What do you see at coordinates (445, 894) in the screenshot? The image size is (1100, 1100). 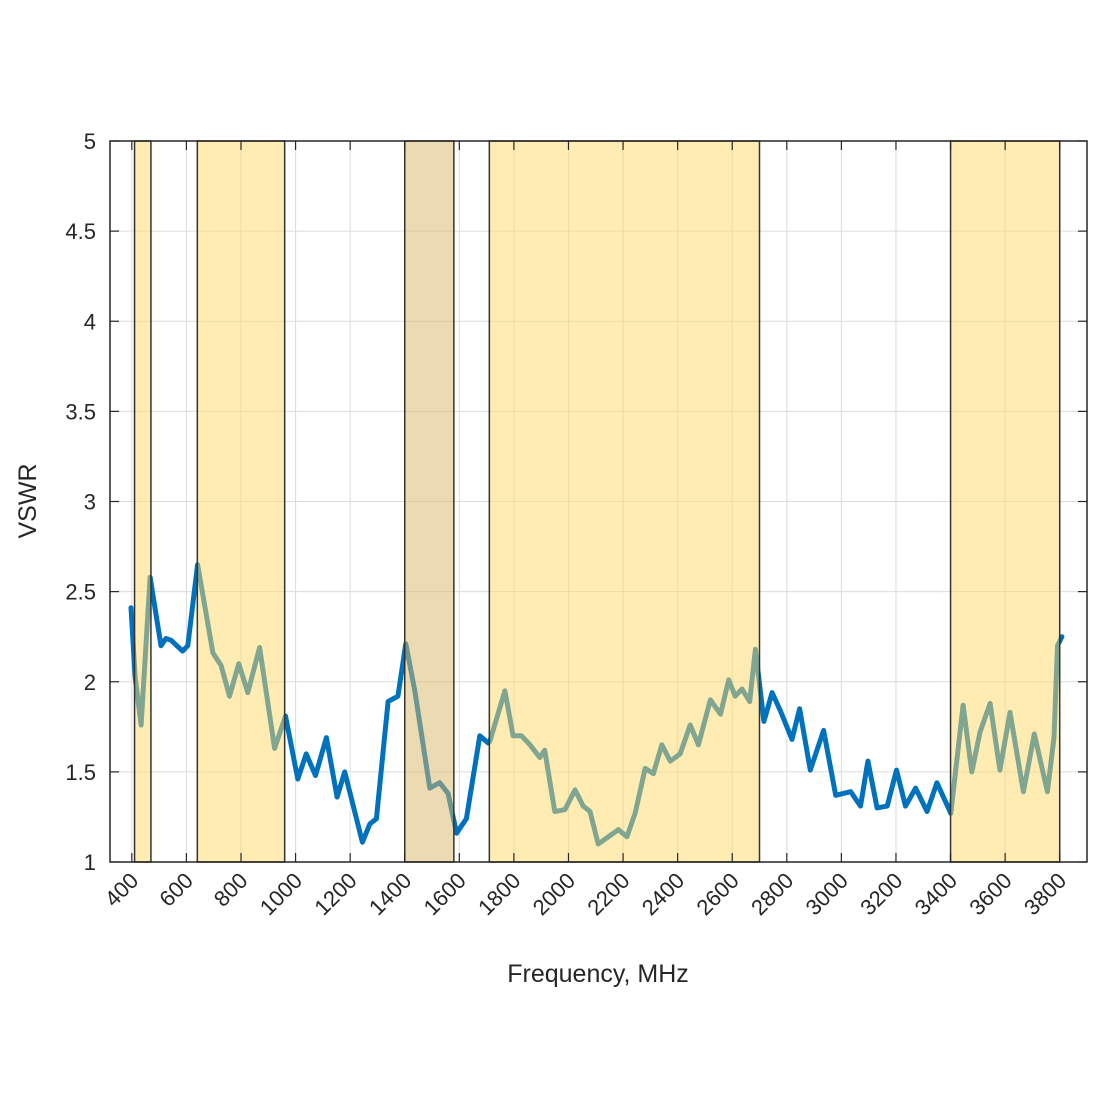 I see `x-tick-label: 1600` at bounding box center [445, 894].